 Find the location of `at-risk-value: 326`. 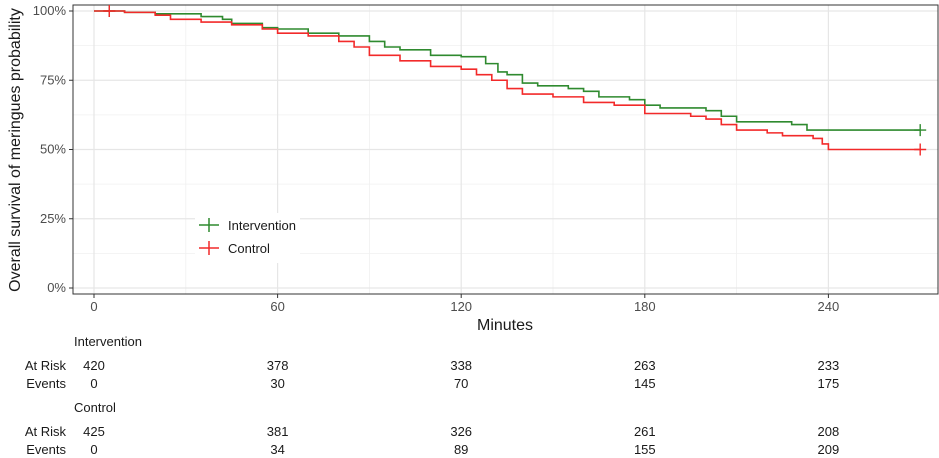

at-risk-value: 326 is located at coordinates (461, 431).